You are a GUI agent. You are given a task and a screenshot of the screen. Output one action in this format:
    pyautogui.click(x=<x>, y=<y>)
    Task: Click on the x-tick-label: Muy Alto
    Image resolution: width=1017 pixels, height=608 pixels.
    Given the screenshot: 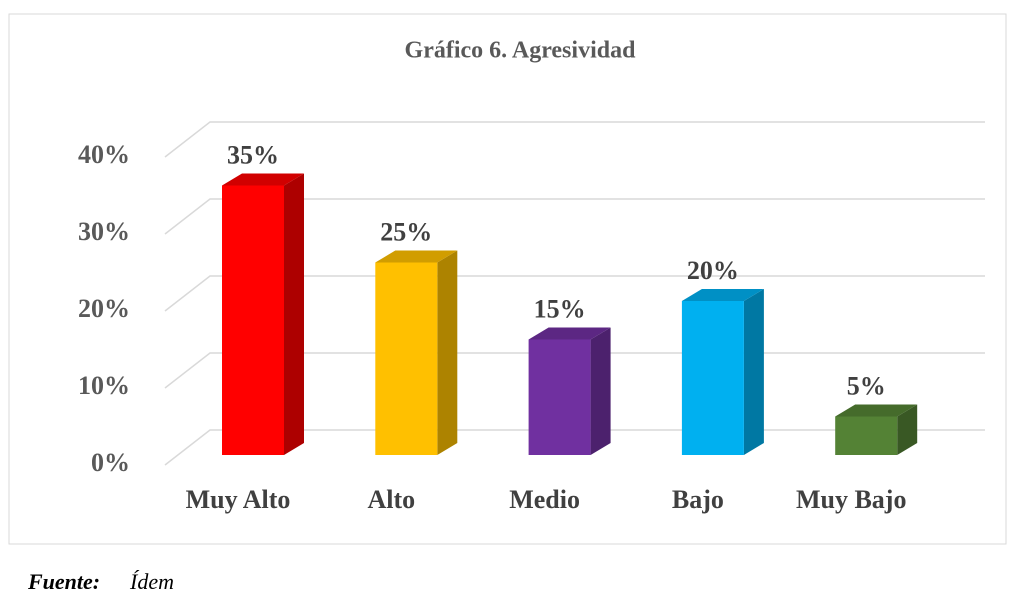 What is the action you would take?
    pyautogui.click(x=238, y=499)
    